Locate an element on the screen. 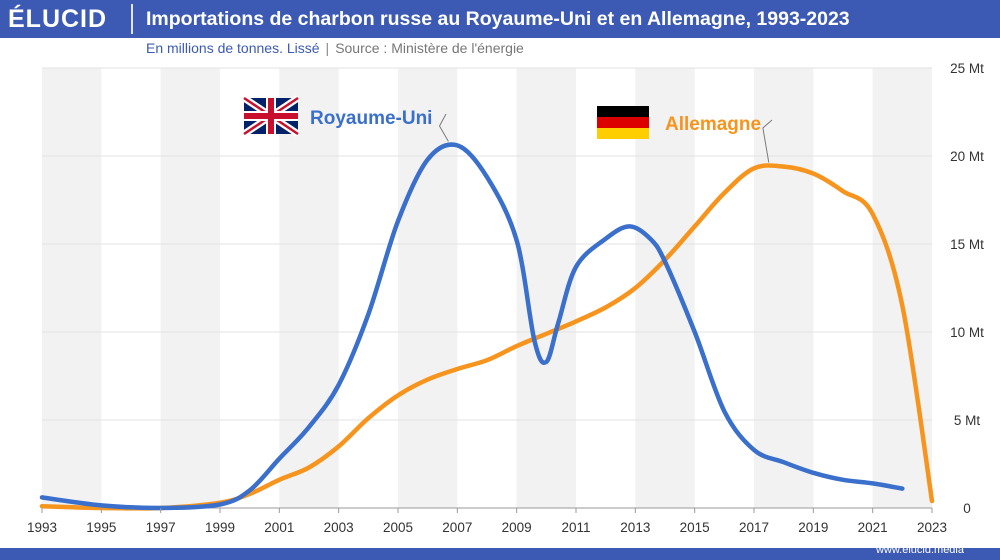  y-axis-ticks: 0 5 Mt 10 Mt 15 Mt 20 Mt 25 Mt is located at coordinates (967, 288).